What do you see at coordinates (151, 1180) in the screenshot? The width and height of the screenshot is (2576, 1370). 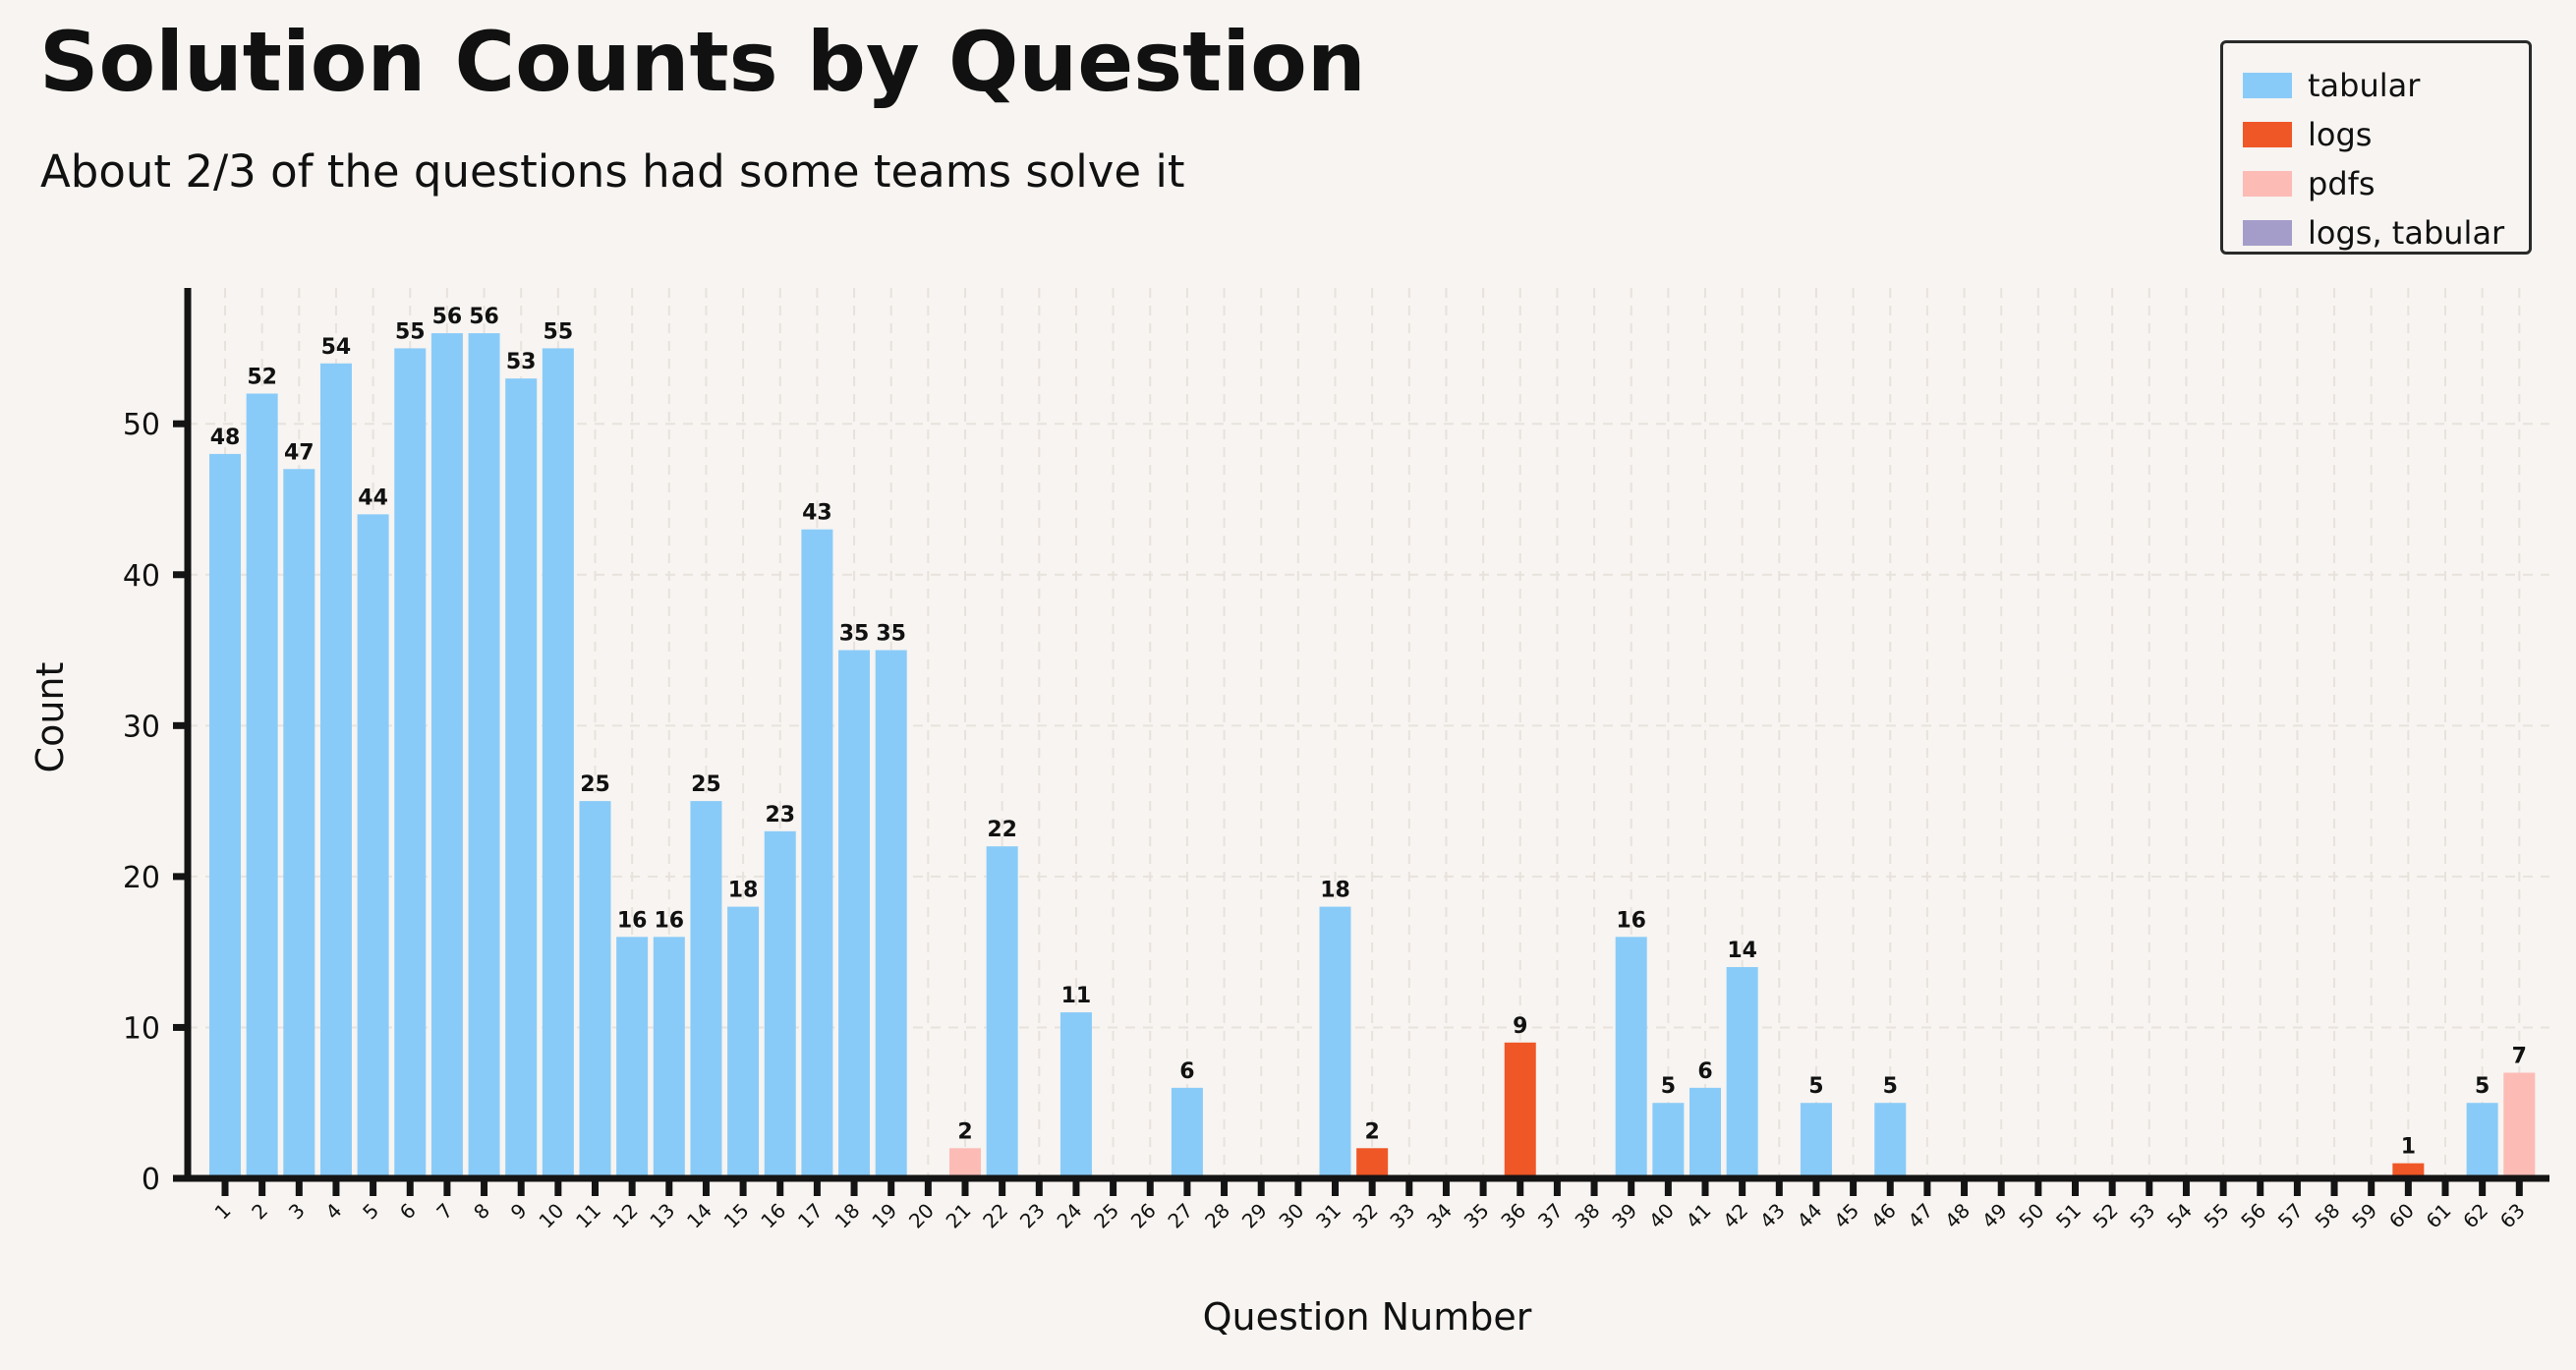 I see `y-tick-label: 0` at bounding box center [151, 1180].